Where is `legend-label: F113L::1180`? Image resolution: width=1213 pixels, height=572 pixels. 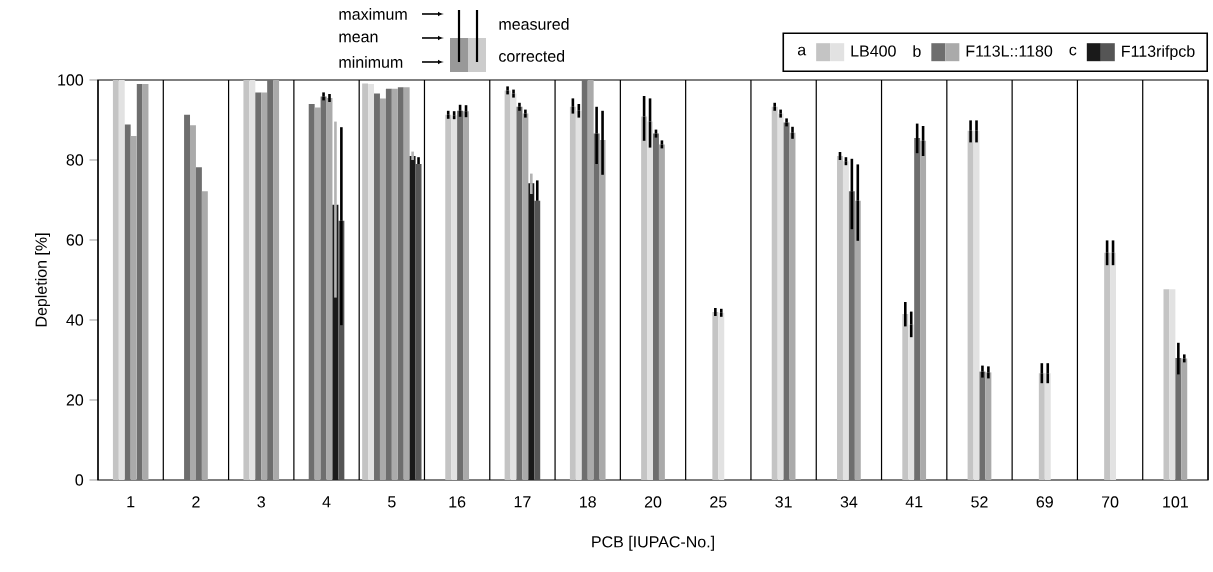 legend-label: F113L::1180 is located at coordinates (1009, 51).